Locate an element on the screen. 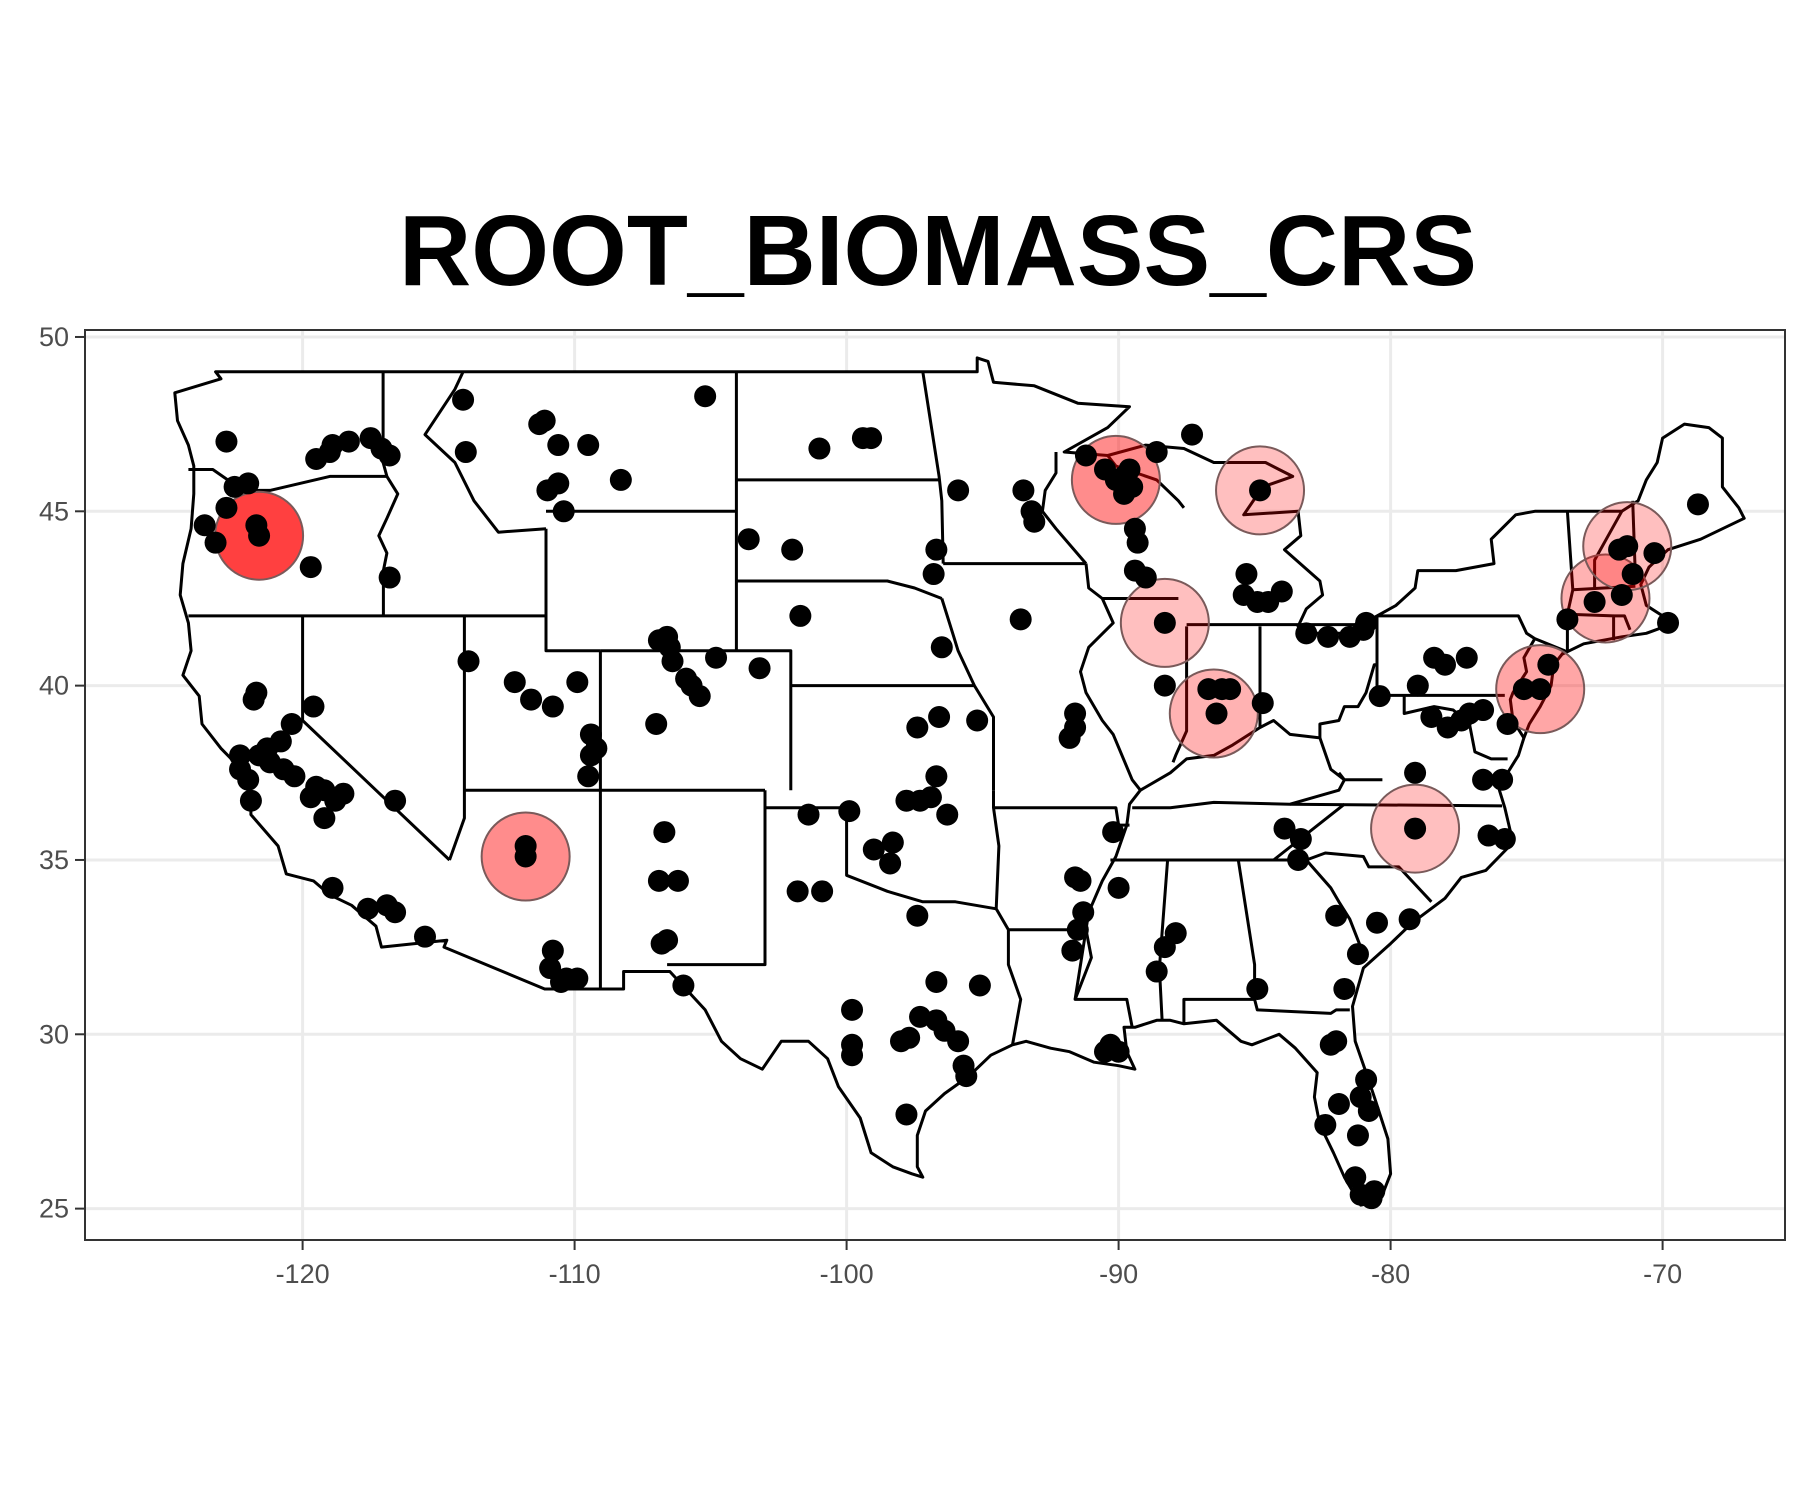 The image size is (1800, 1500). x-tick-label: -90 is located at coordinates (1118, 1274).